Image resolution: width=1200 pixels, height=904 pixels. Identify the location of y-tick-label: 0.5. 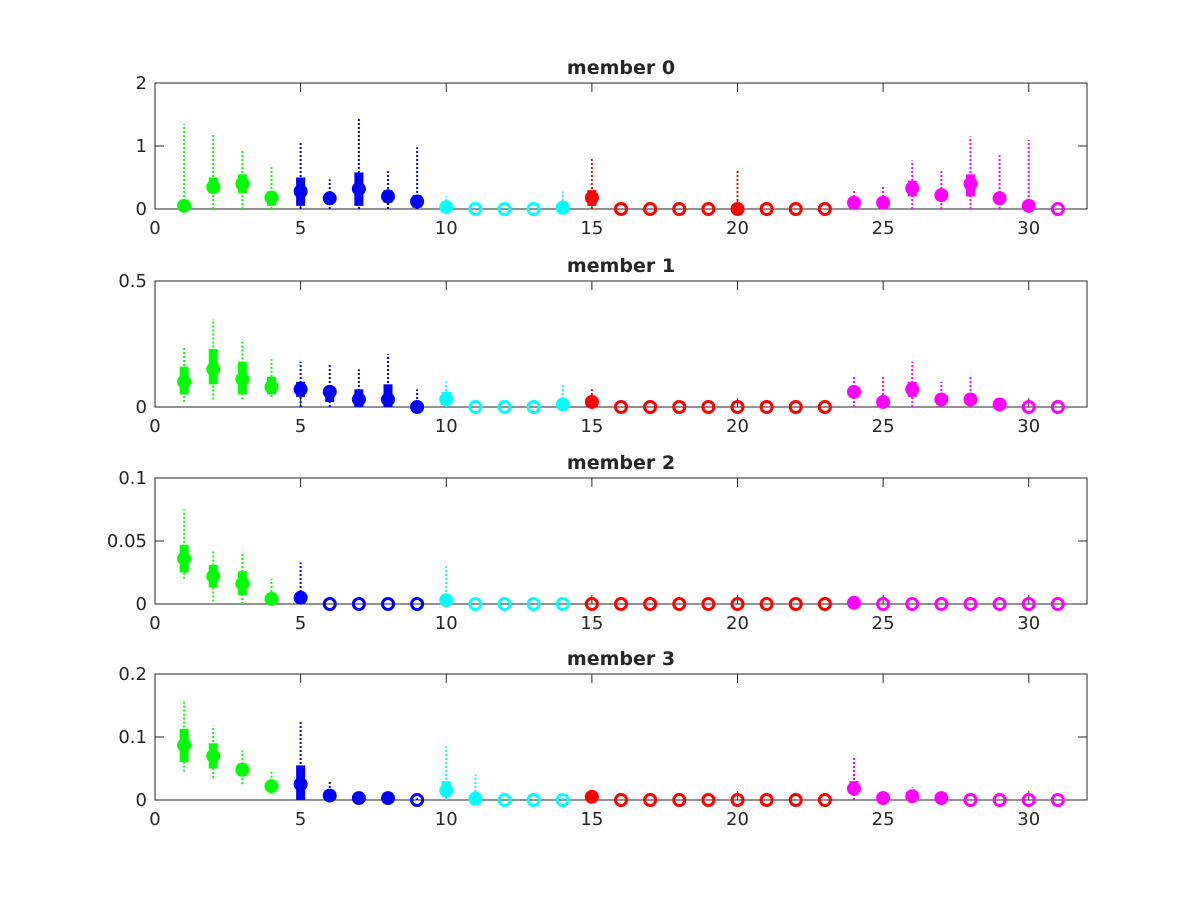
(132, 281).